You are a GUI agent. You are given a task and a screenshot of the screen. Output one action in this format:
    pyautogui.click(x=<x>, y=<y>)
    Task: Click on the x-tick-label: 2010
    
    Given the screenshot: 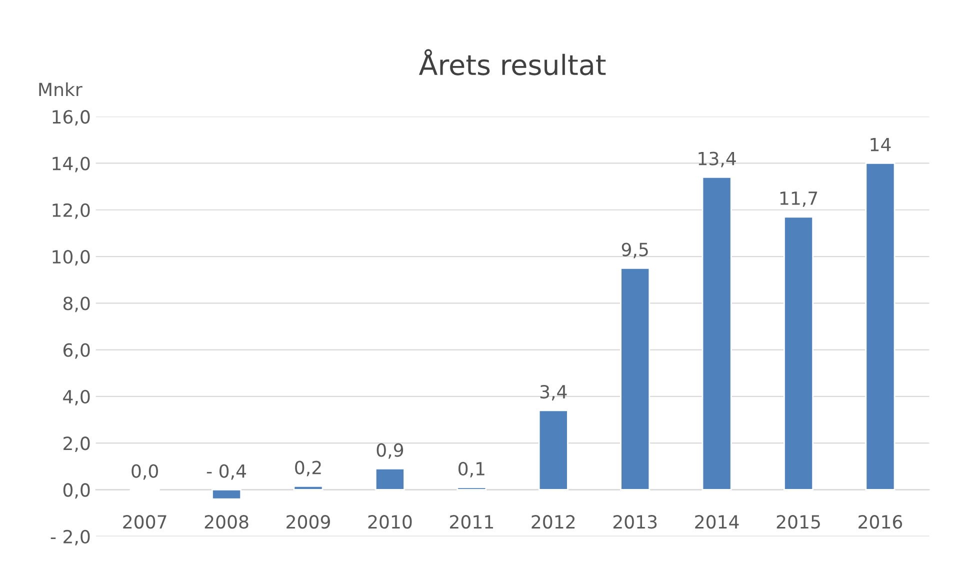 What is the action you would take?
    pyautogui.click(x=390, y=522)
    